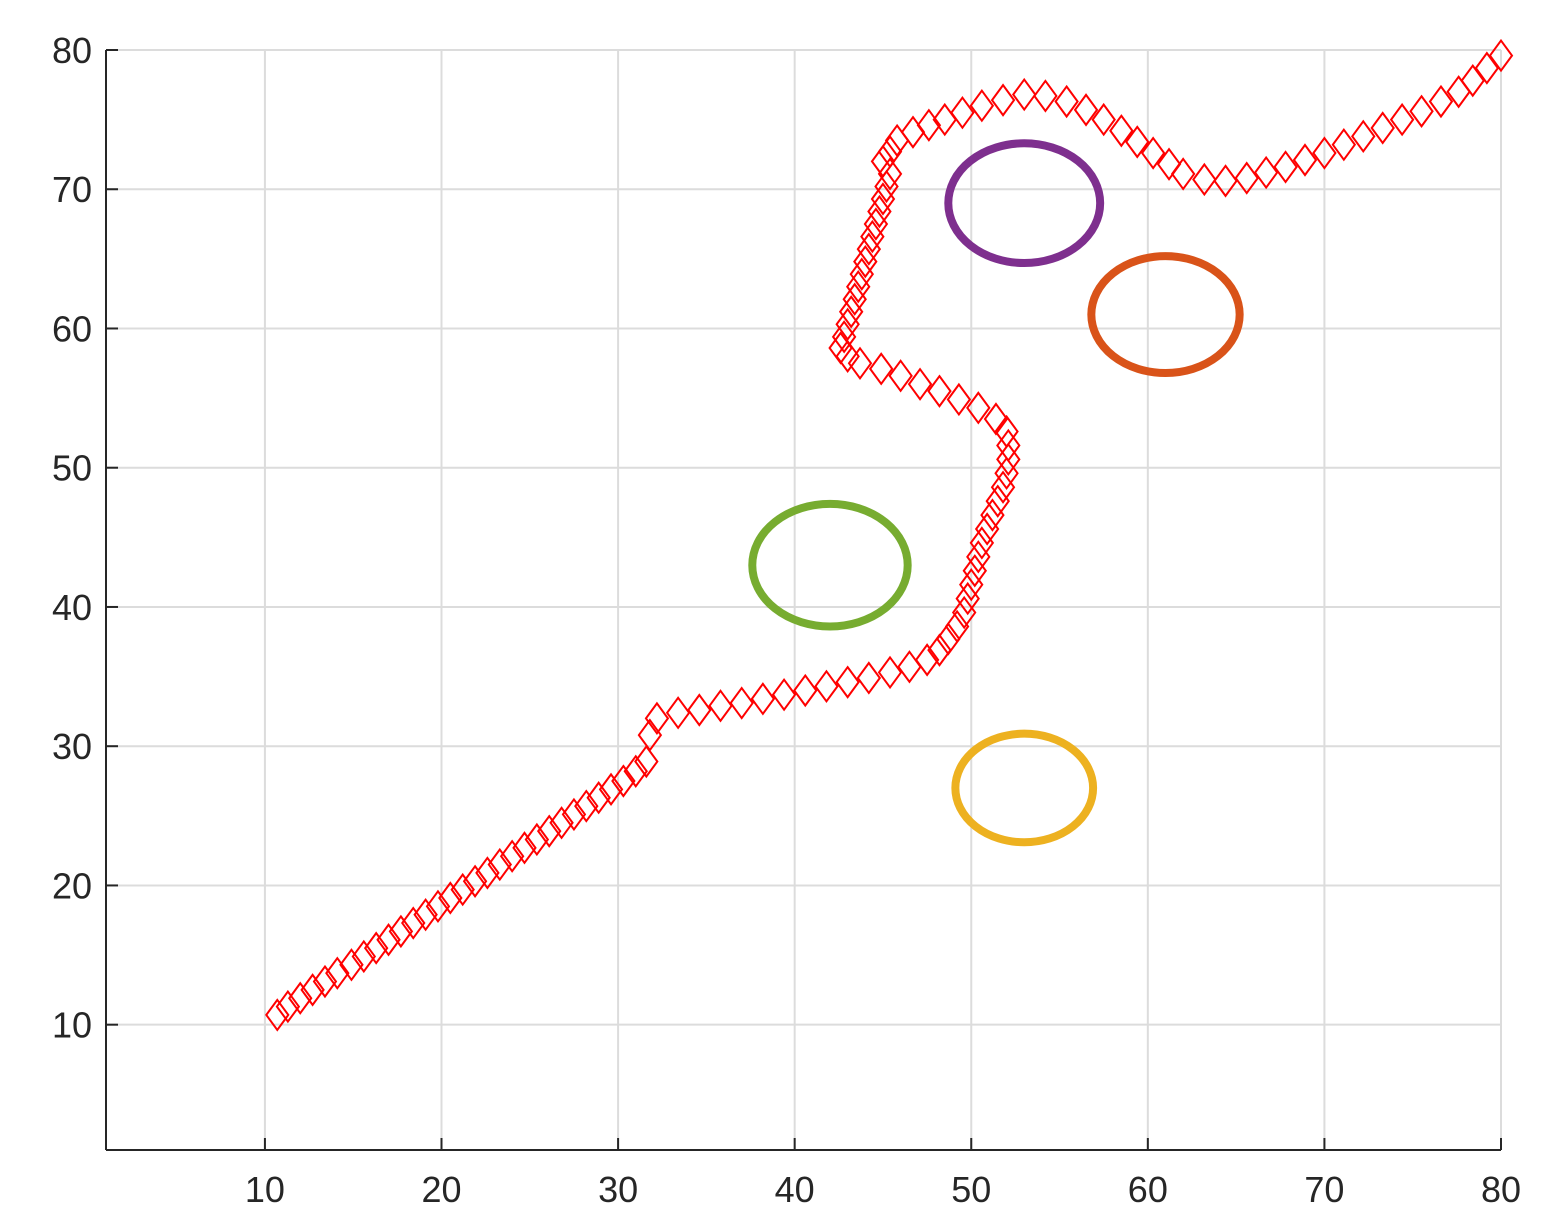  What do you see at coordinates (72, 189) in the screenshot?
I see `y-tick-label: 70` at bounding box center [72, 189].